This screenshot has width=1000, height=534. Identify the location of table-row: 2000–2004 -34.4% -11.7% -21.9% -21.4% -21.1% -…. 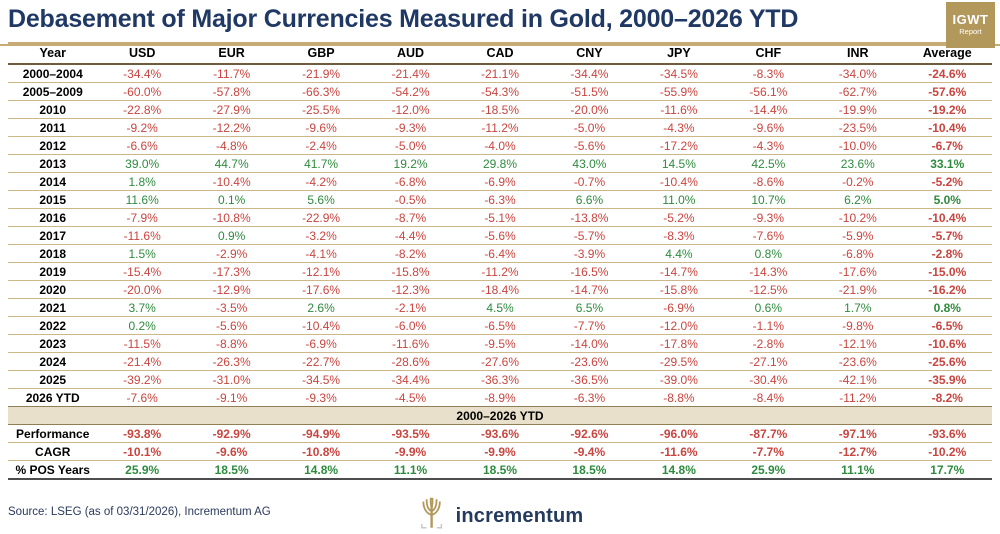
(500, 73).